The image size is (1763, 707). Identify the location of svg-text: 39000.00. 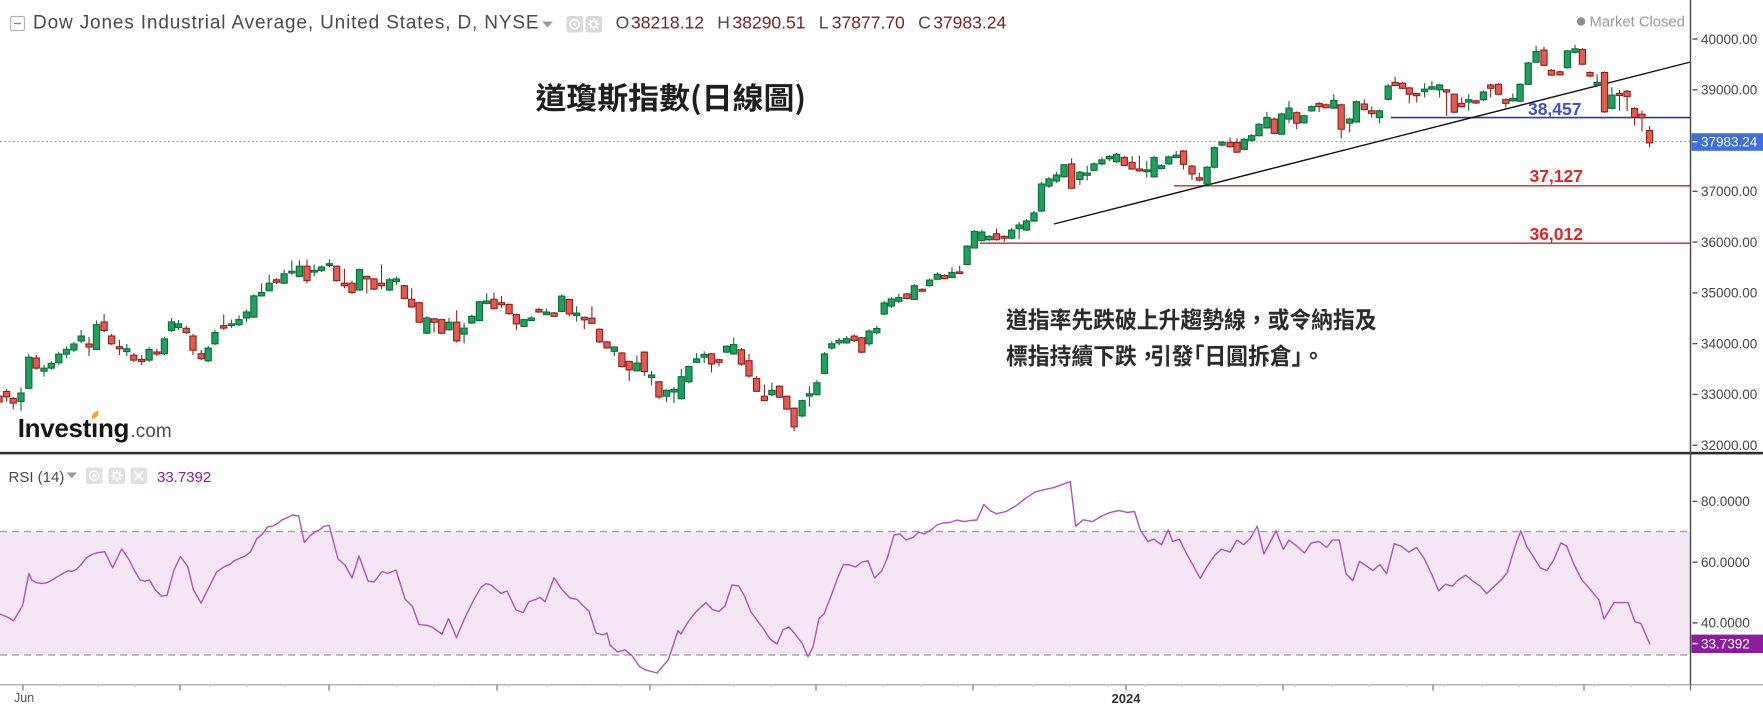
(1729, 90).